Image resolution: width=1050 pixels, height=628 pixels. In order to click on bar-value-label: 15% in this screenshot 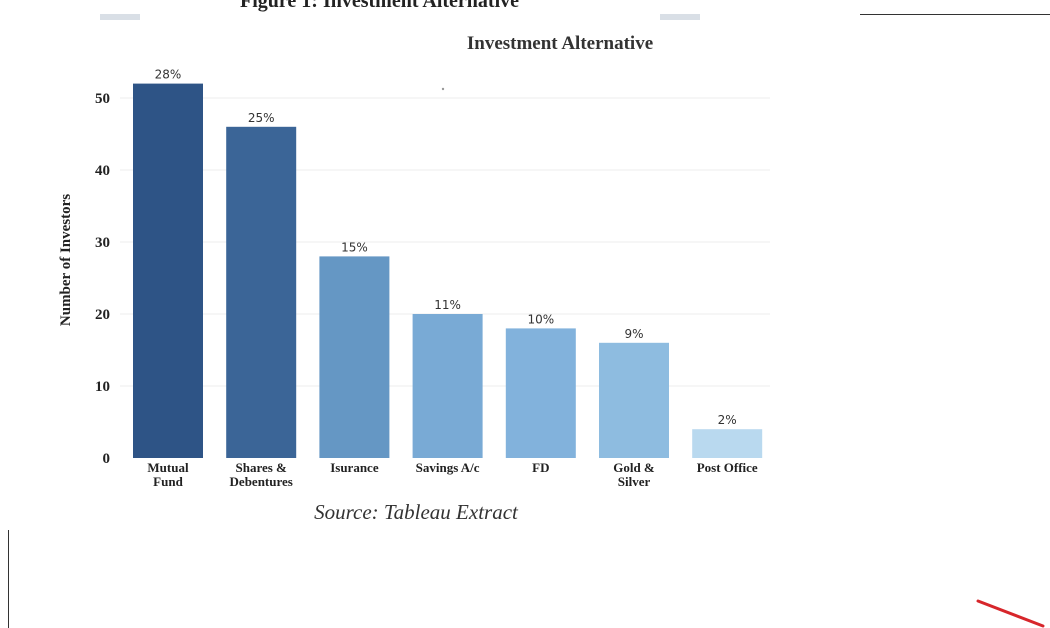, I will do `click(354, 247)`.